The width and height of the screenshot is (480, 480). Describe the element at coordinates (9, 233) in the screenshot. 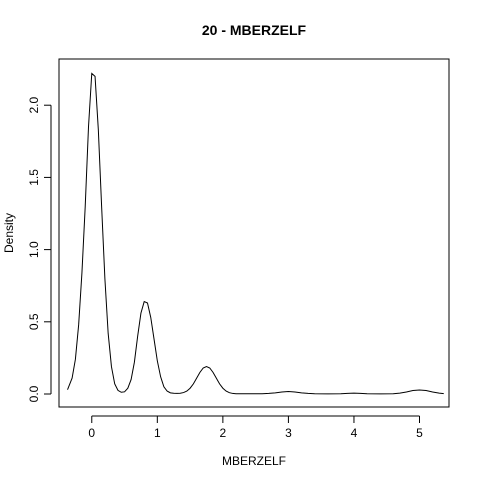

I see `y-axis-label: Density` at that location.